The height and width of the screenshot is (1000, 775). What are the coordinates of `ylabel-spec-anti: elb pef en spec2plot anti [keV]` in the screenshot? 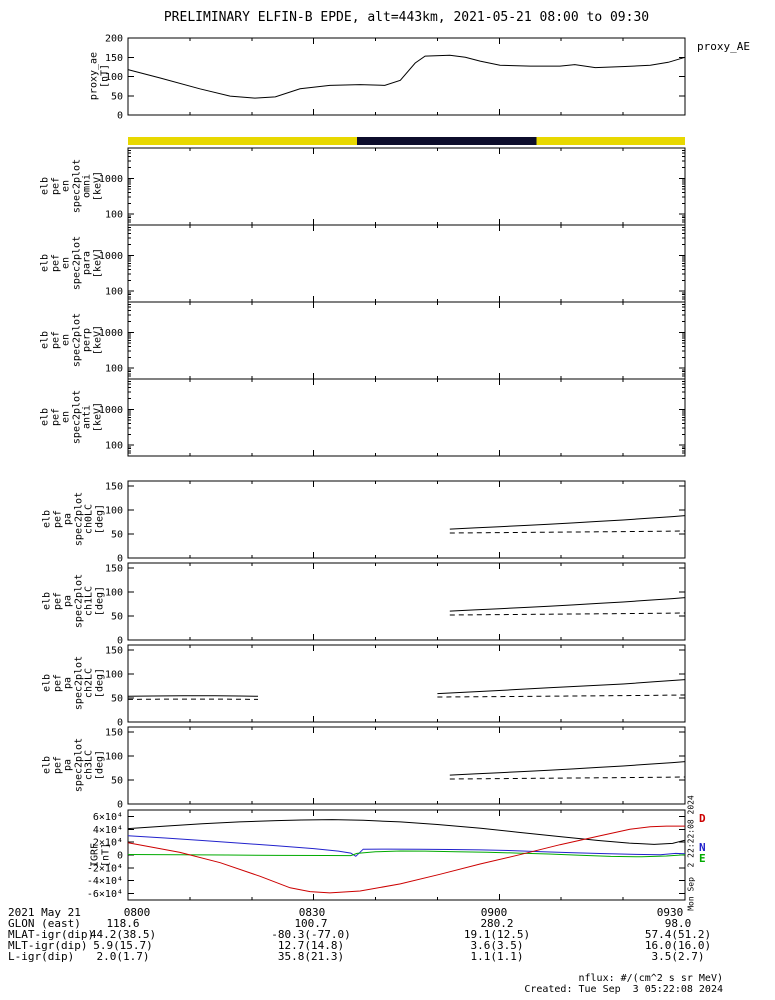 It's located at (71, 417).